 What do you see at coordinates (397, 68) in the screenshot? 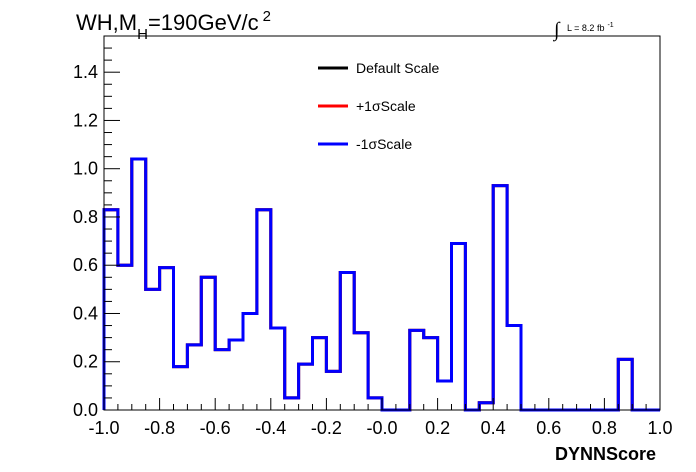
I see `legend-label-0: Default Scale` at bounding box center [397, 68].